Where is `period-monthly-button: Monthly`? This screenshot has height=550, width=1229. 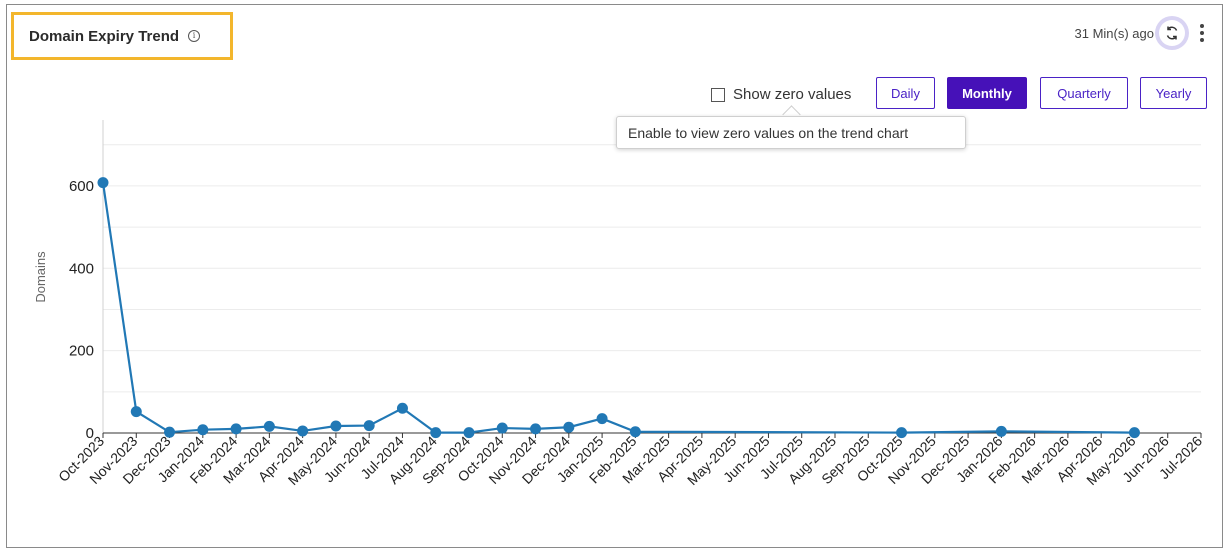
period-monthly-button: Monthly is located at coordinates (987, 93).